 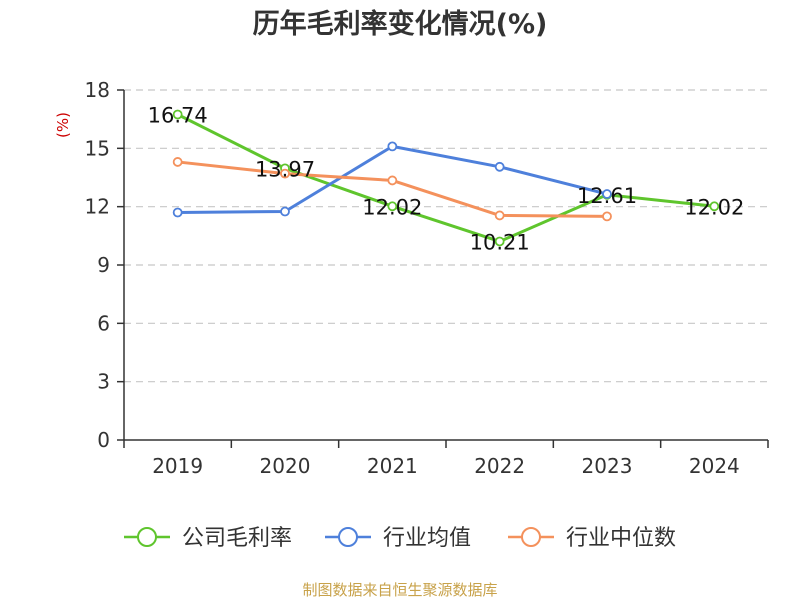 What do you see at coordinates (103, 265) in the screenshot?
I see `y-tick-label: 9` at bounding box center [103, 265].